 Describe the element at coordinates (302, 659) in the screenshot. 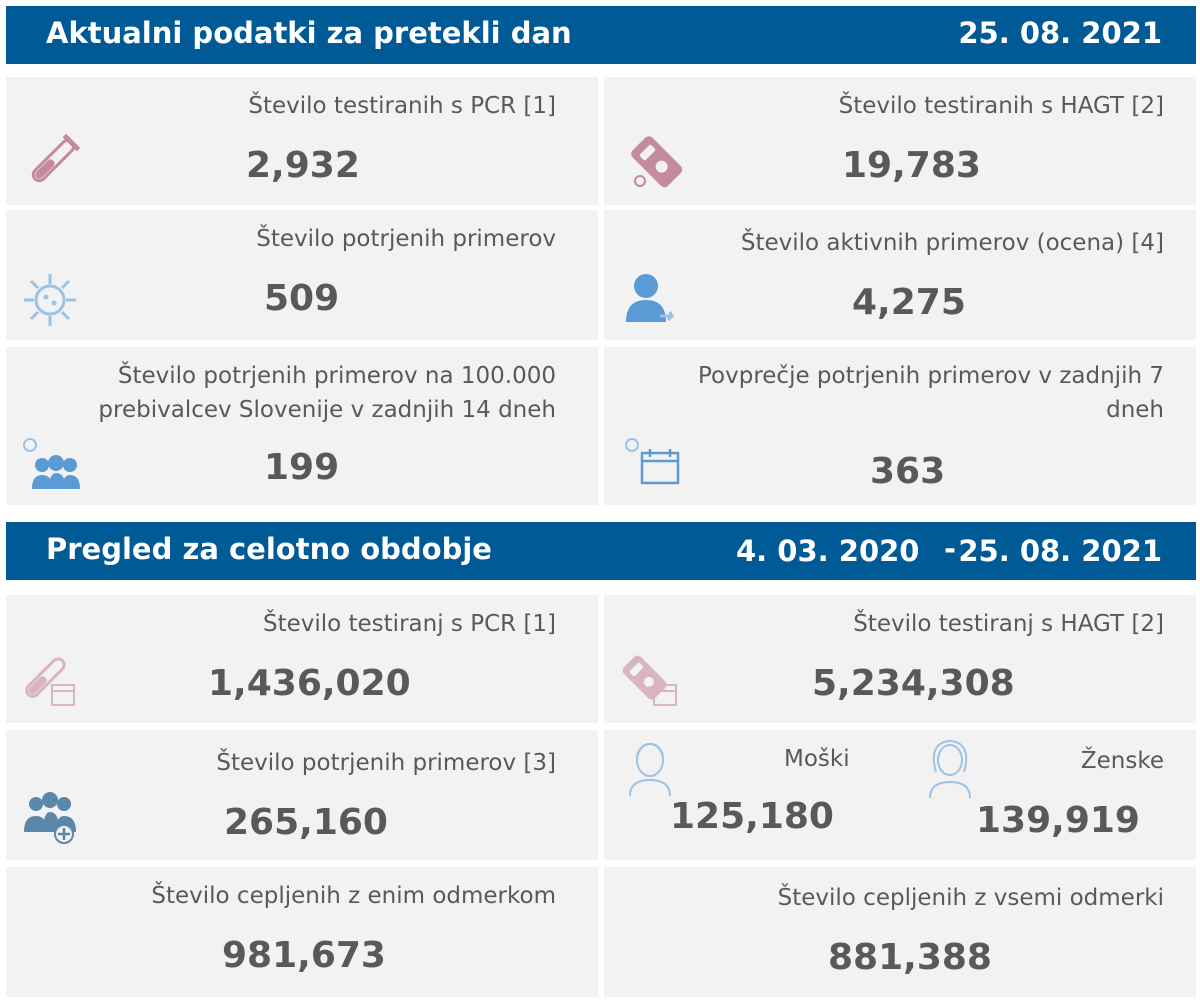

I see `card-total-pcr: Število testiranj s PCR [1] 1,436,020` at that location.